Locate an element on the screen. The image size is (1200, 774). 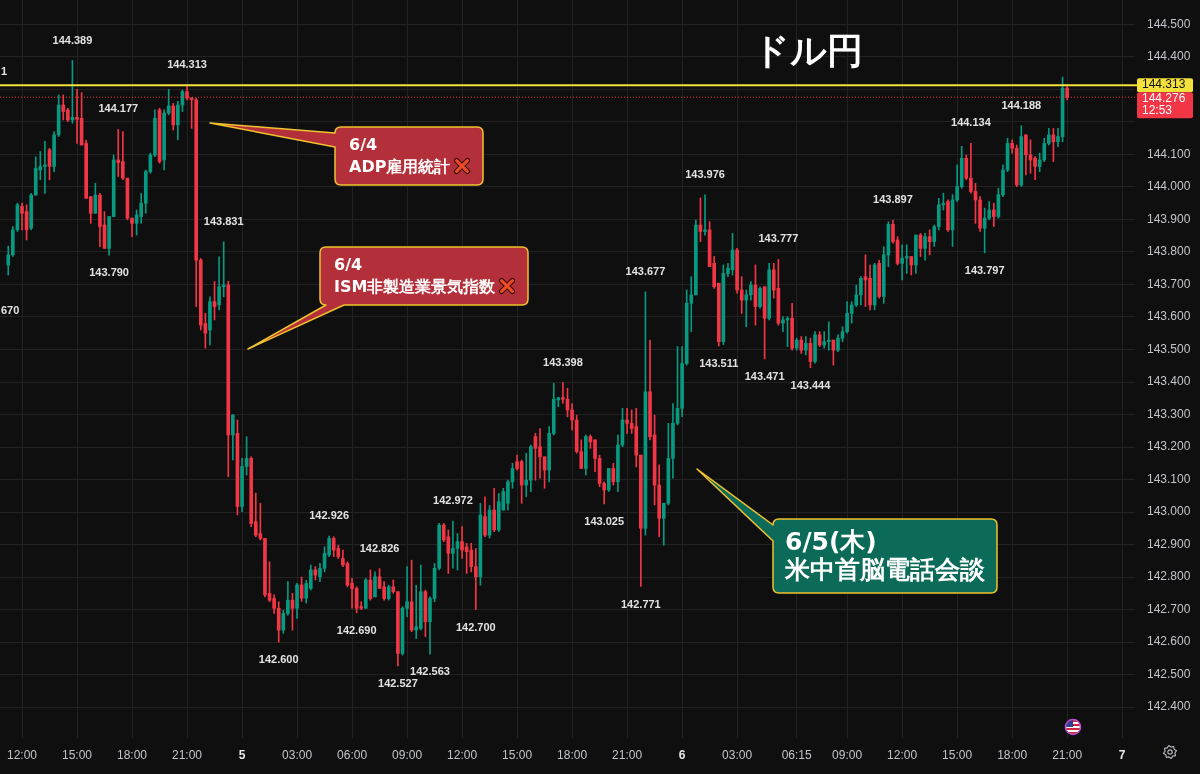
annotation: 1 is located at coordinates (4, 71).